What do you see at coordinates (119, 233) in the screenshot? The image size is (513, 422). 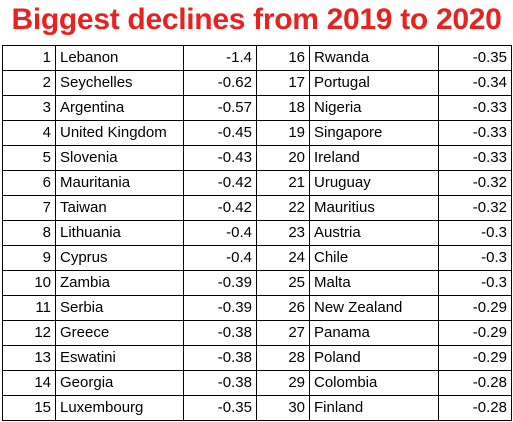 I see `country-cell: Lithuania` at bounding box center [119, 233].